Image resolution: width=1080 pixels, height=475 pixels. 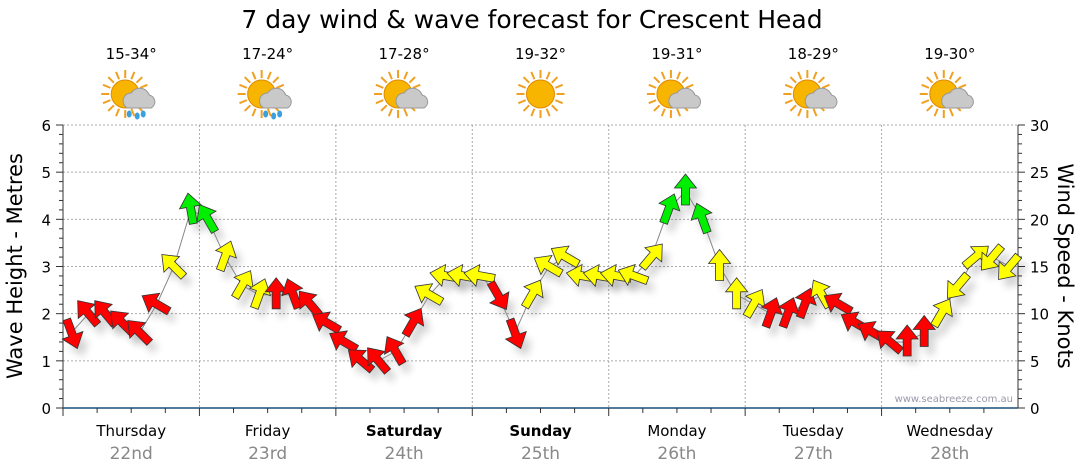 What do you see at coordinates (46, 315) in the screenshot?
I see `y-tick-label: 2` at bounding box center [46, 315].